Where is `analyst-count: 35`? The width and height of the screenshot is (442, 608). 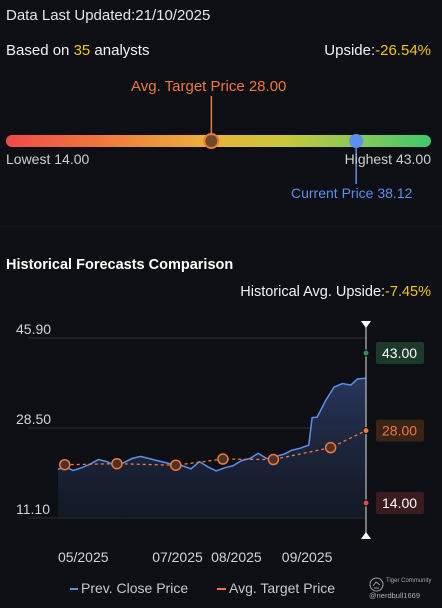
analyst-count: 35 is located at coordinates (82, 50).